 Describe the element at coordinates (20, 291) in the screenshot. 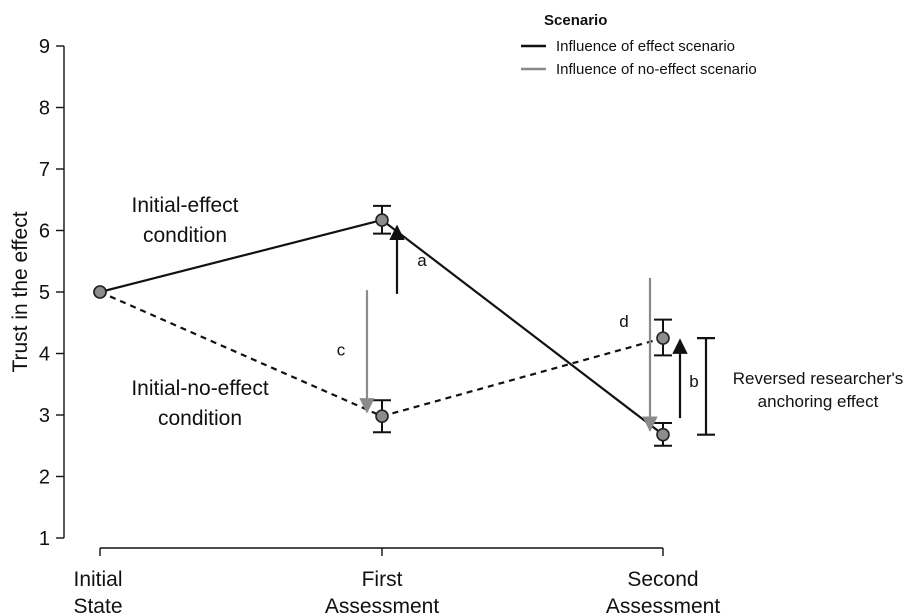

I see `y-axis-title: Trust in the effect` at that location.